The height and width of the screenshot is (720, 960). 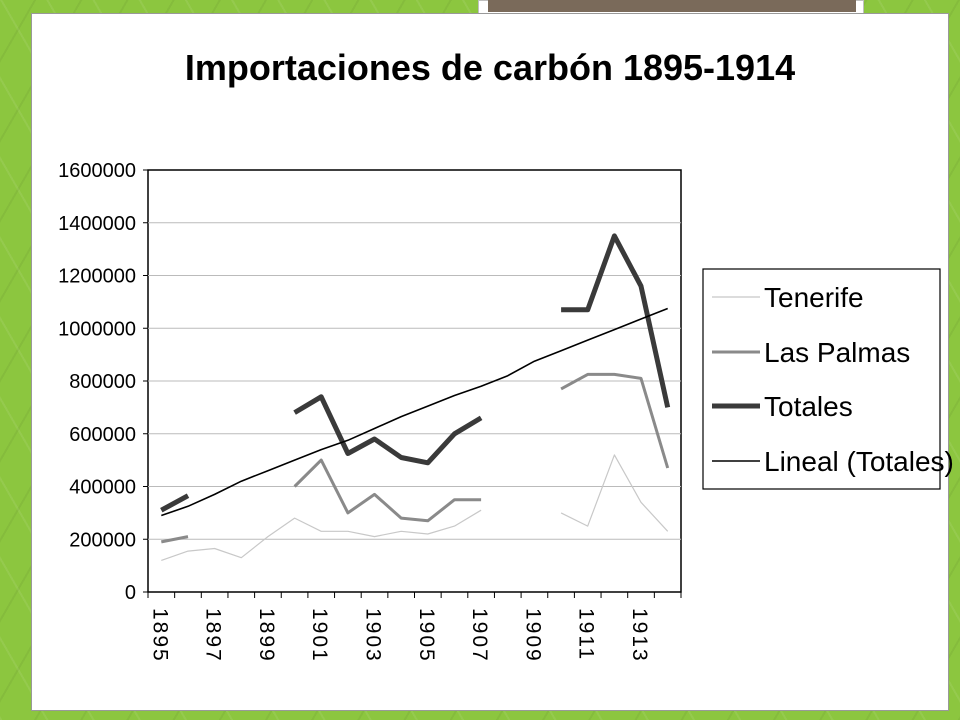 What do you see at coordinates (97, 329) in the screenshot?
I see `y-tick-label: 1000000` at bounding box center [97, 329].